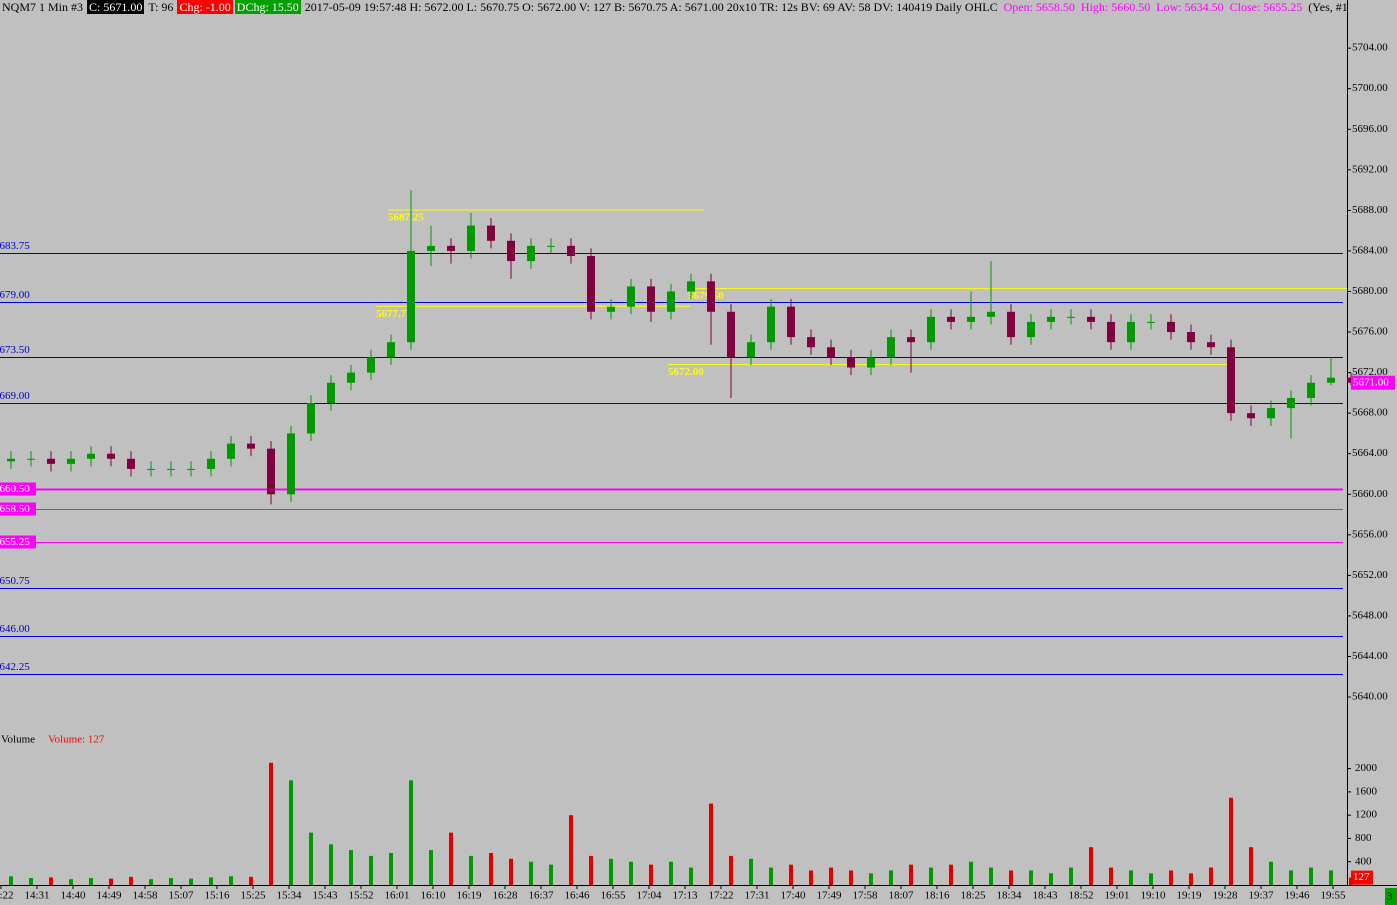  What do you see at coordinates (1039, 7) in the screenshot?
I see `header-item: Open: 5658.50` at bounding box center [1039, 7].